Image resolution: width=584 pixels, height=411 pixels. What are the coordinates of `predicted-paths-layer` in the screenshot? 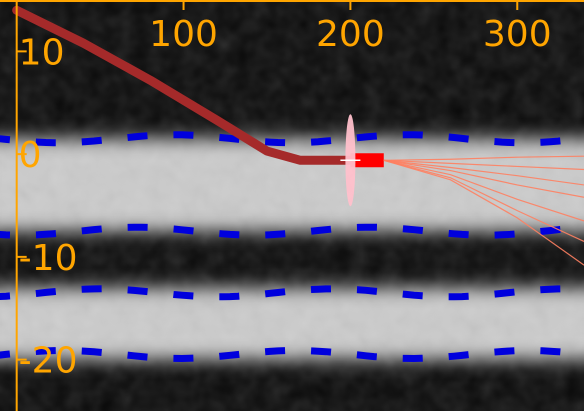 It's located at (483, 210).